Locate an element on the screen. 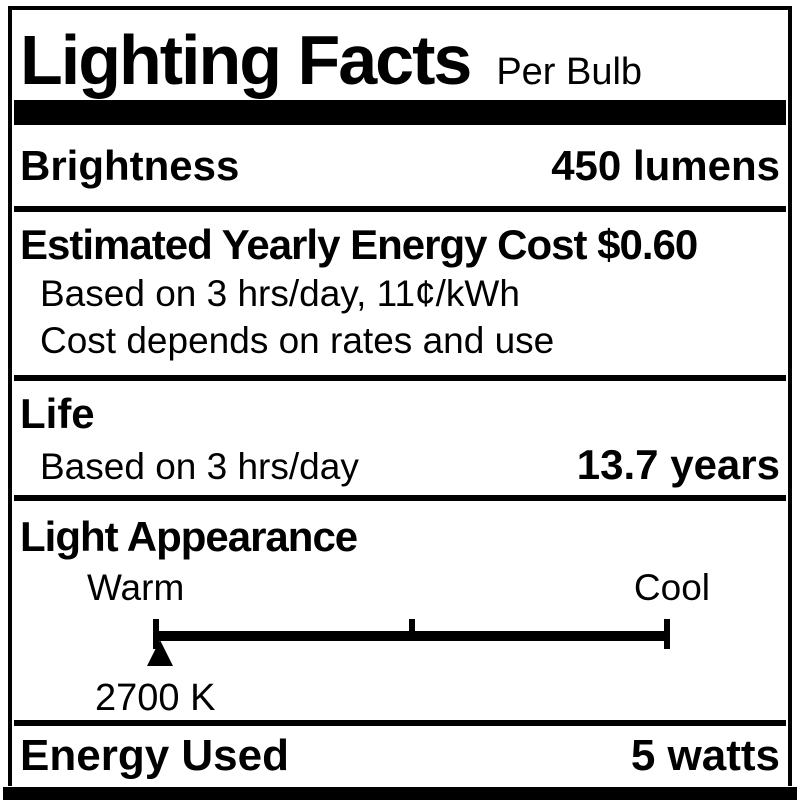 This screenshot has width=800, height=800. label-header: Lighting Facts Per Bulb is located at coordinates (400, 55).